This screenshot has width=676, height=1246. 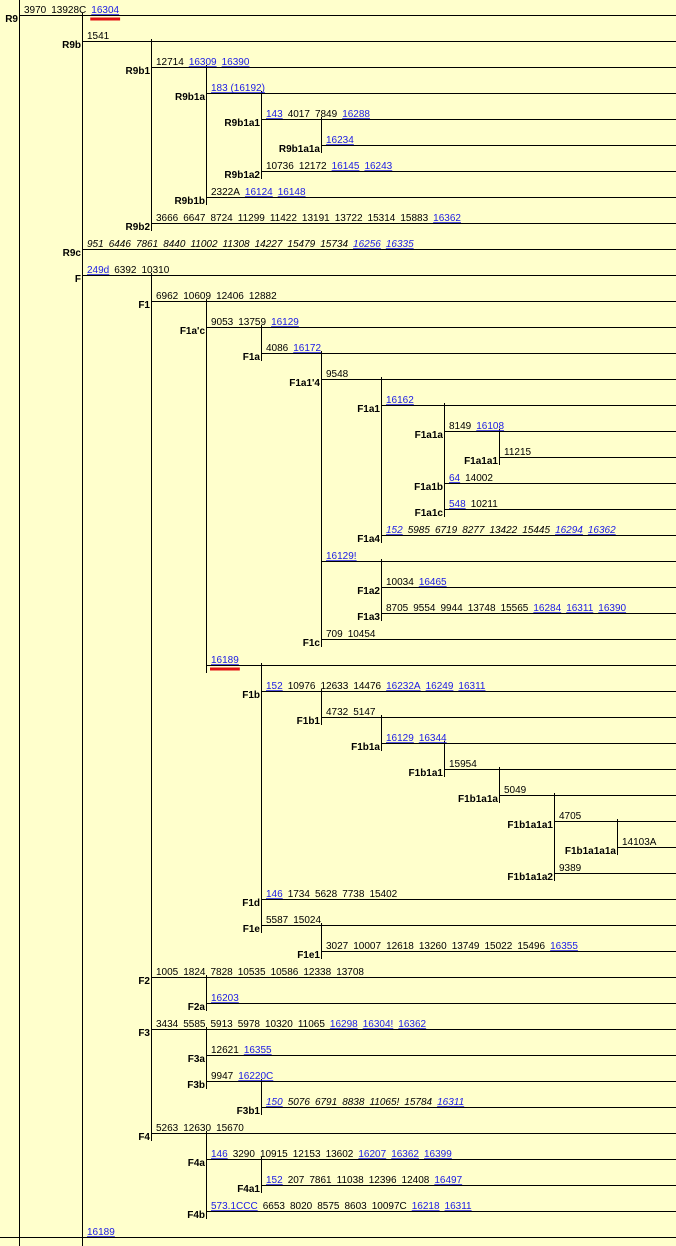 What do you see at coordinates (400, 244) in the screenshot?
I see `mutation-R9c-10: 16335` at bounding box center [400, 244].